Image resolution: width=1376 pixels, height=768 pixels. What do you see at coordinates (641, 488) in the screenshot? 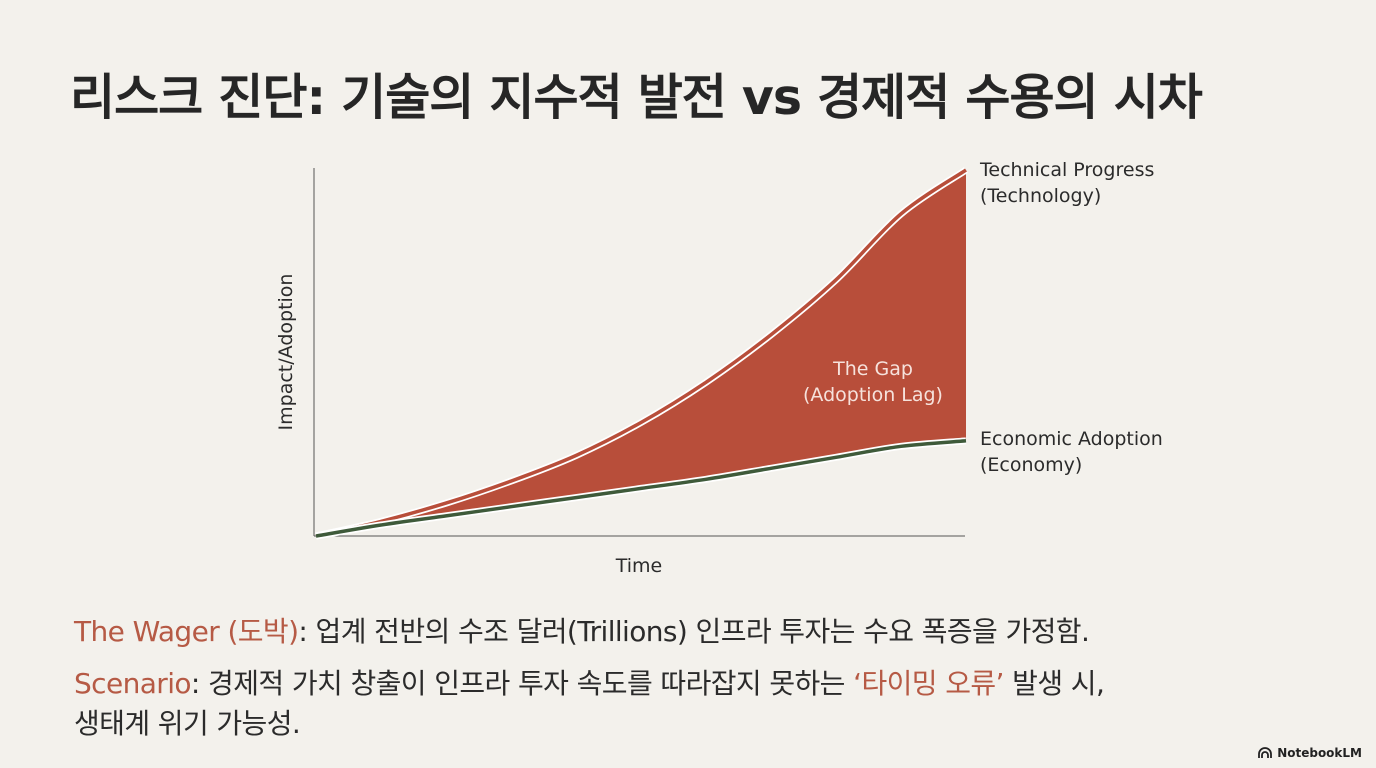
I see `economy-line` at bounding box center [641, 488].